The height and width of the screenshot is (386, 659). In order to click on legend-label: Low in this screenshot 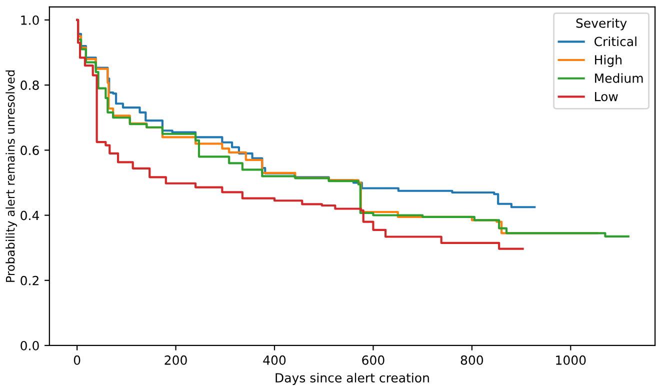, I will do `click(606, 97)`.